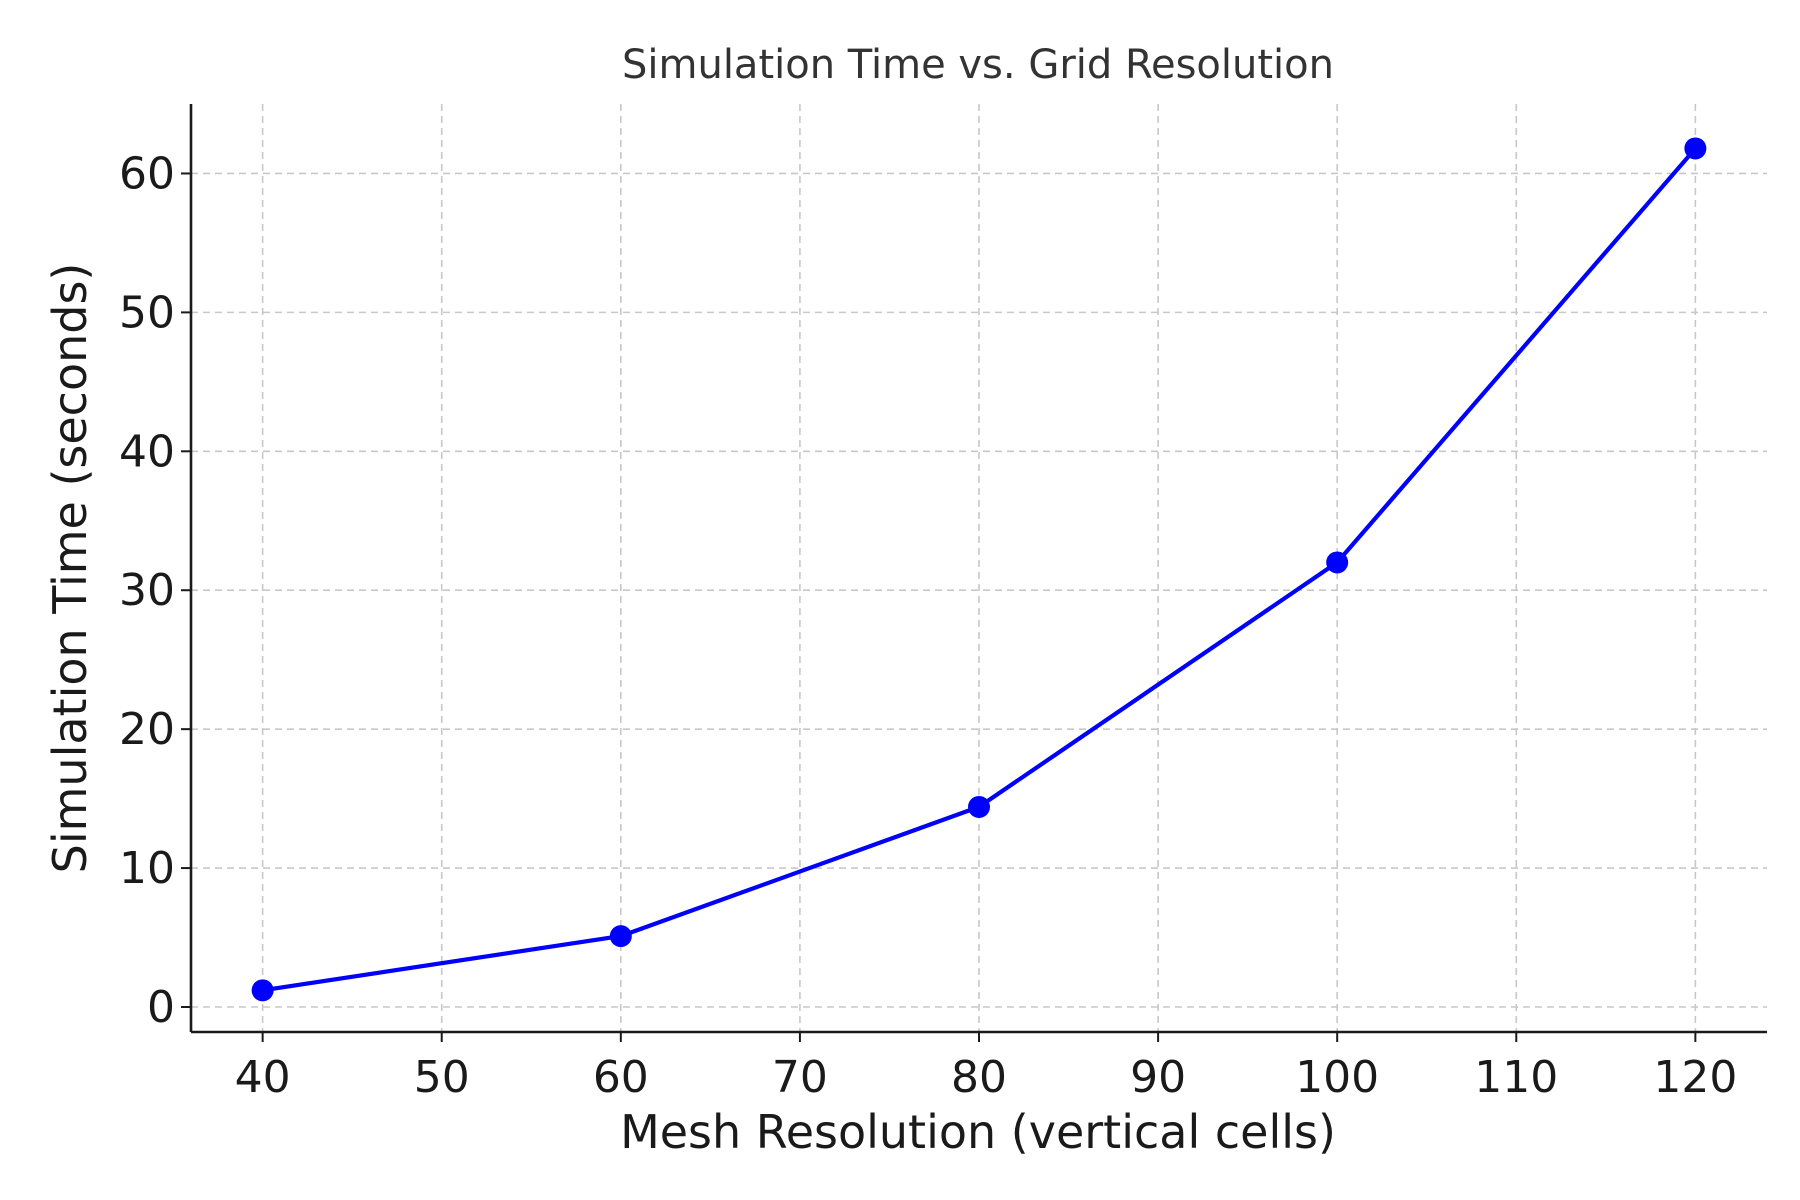 Image resolution: width=1800 pixels, height=1200 pixels. I want to click on y-tick-label: 0, so click(161, 1007).